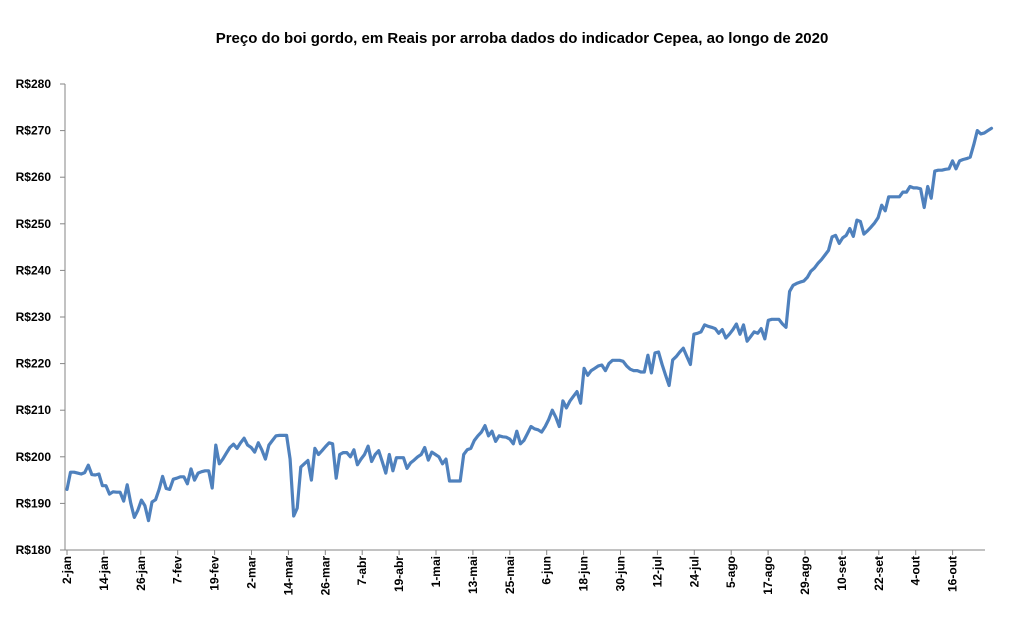 The image size is (1014, 631). I want to click on x-tick-label: 14-mar, so click(288, 576).